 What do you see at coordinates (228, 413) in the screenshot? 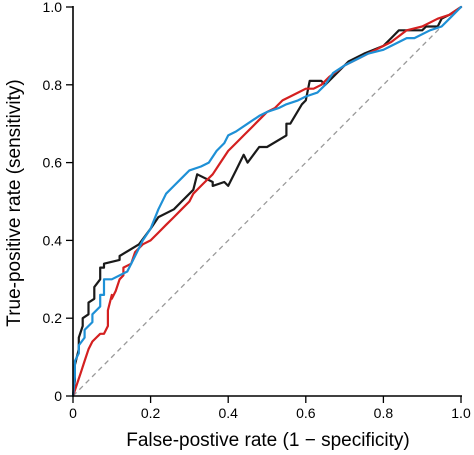
I see `x-tick-label: 0.4` at bounding box center [228, 413].